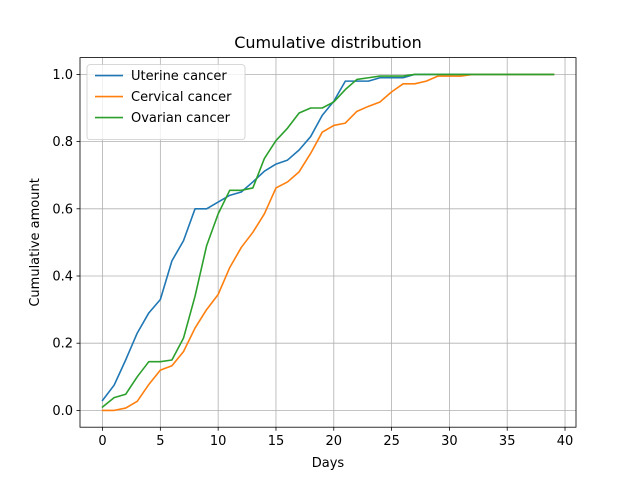 This screenshot has width=640, height=480. Describe the element at coordinates (160, 441) in the screenshot. I see `x-tick-label: 5` at that location.